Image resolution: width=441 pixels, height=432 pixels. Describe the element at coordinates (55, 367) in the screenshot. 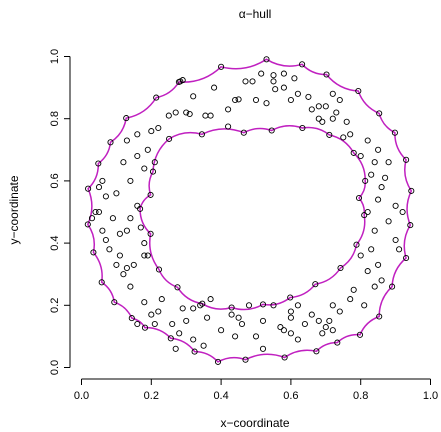

I see `y-tick-label: 0.0` at that location.